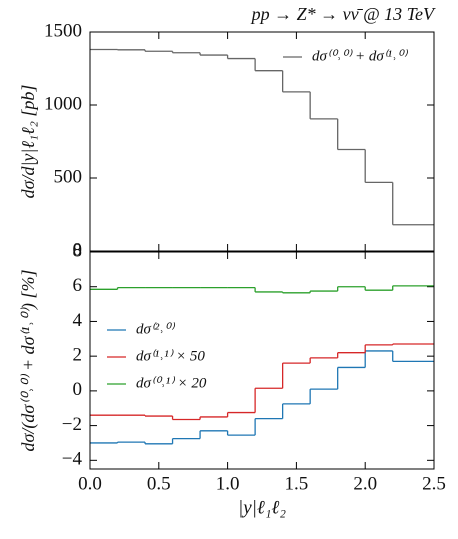 Image resolution: width=458 pixels, height=539 pixels. What do you see at coordinates (63, 30) in the screenshot?
I see `y-tick-label: 1500` at bounding box center [63, 30].